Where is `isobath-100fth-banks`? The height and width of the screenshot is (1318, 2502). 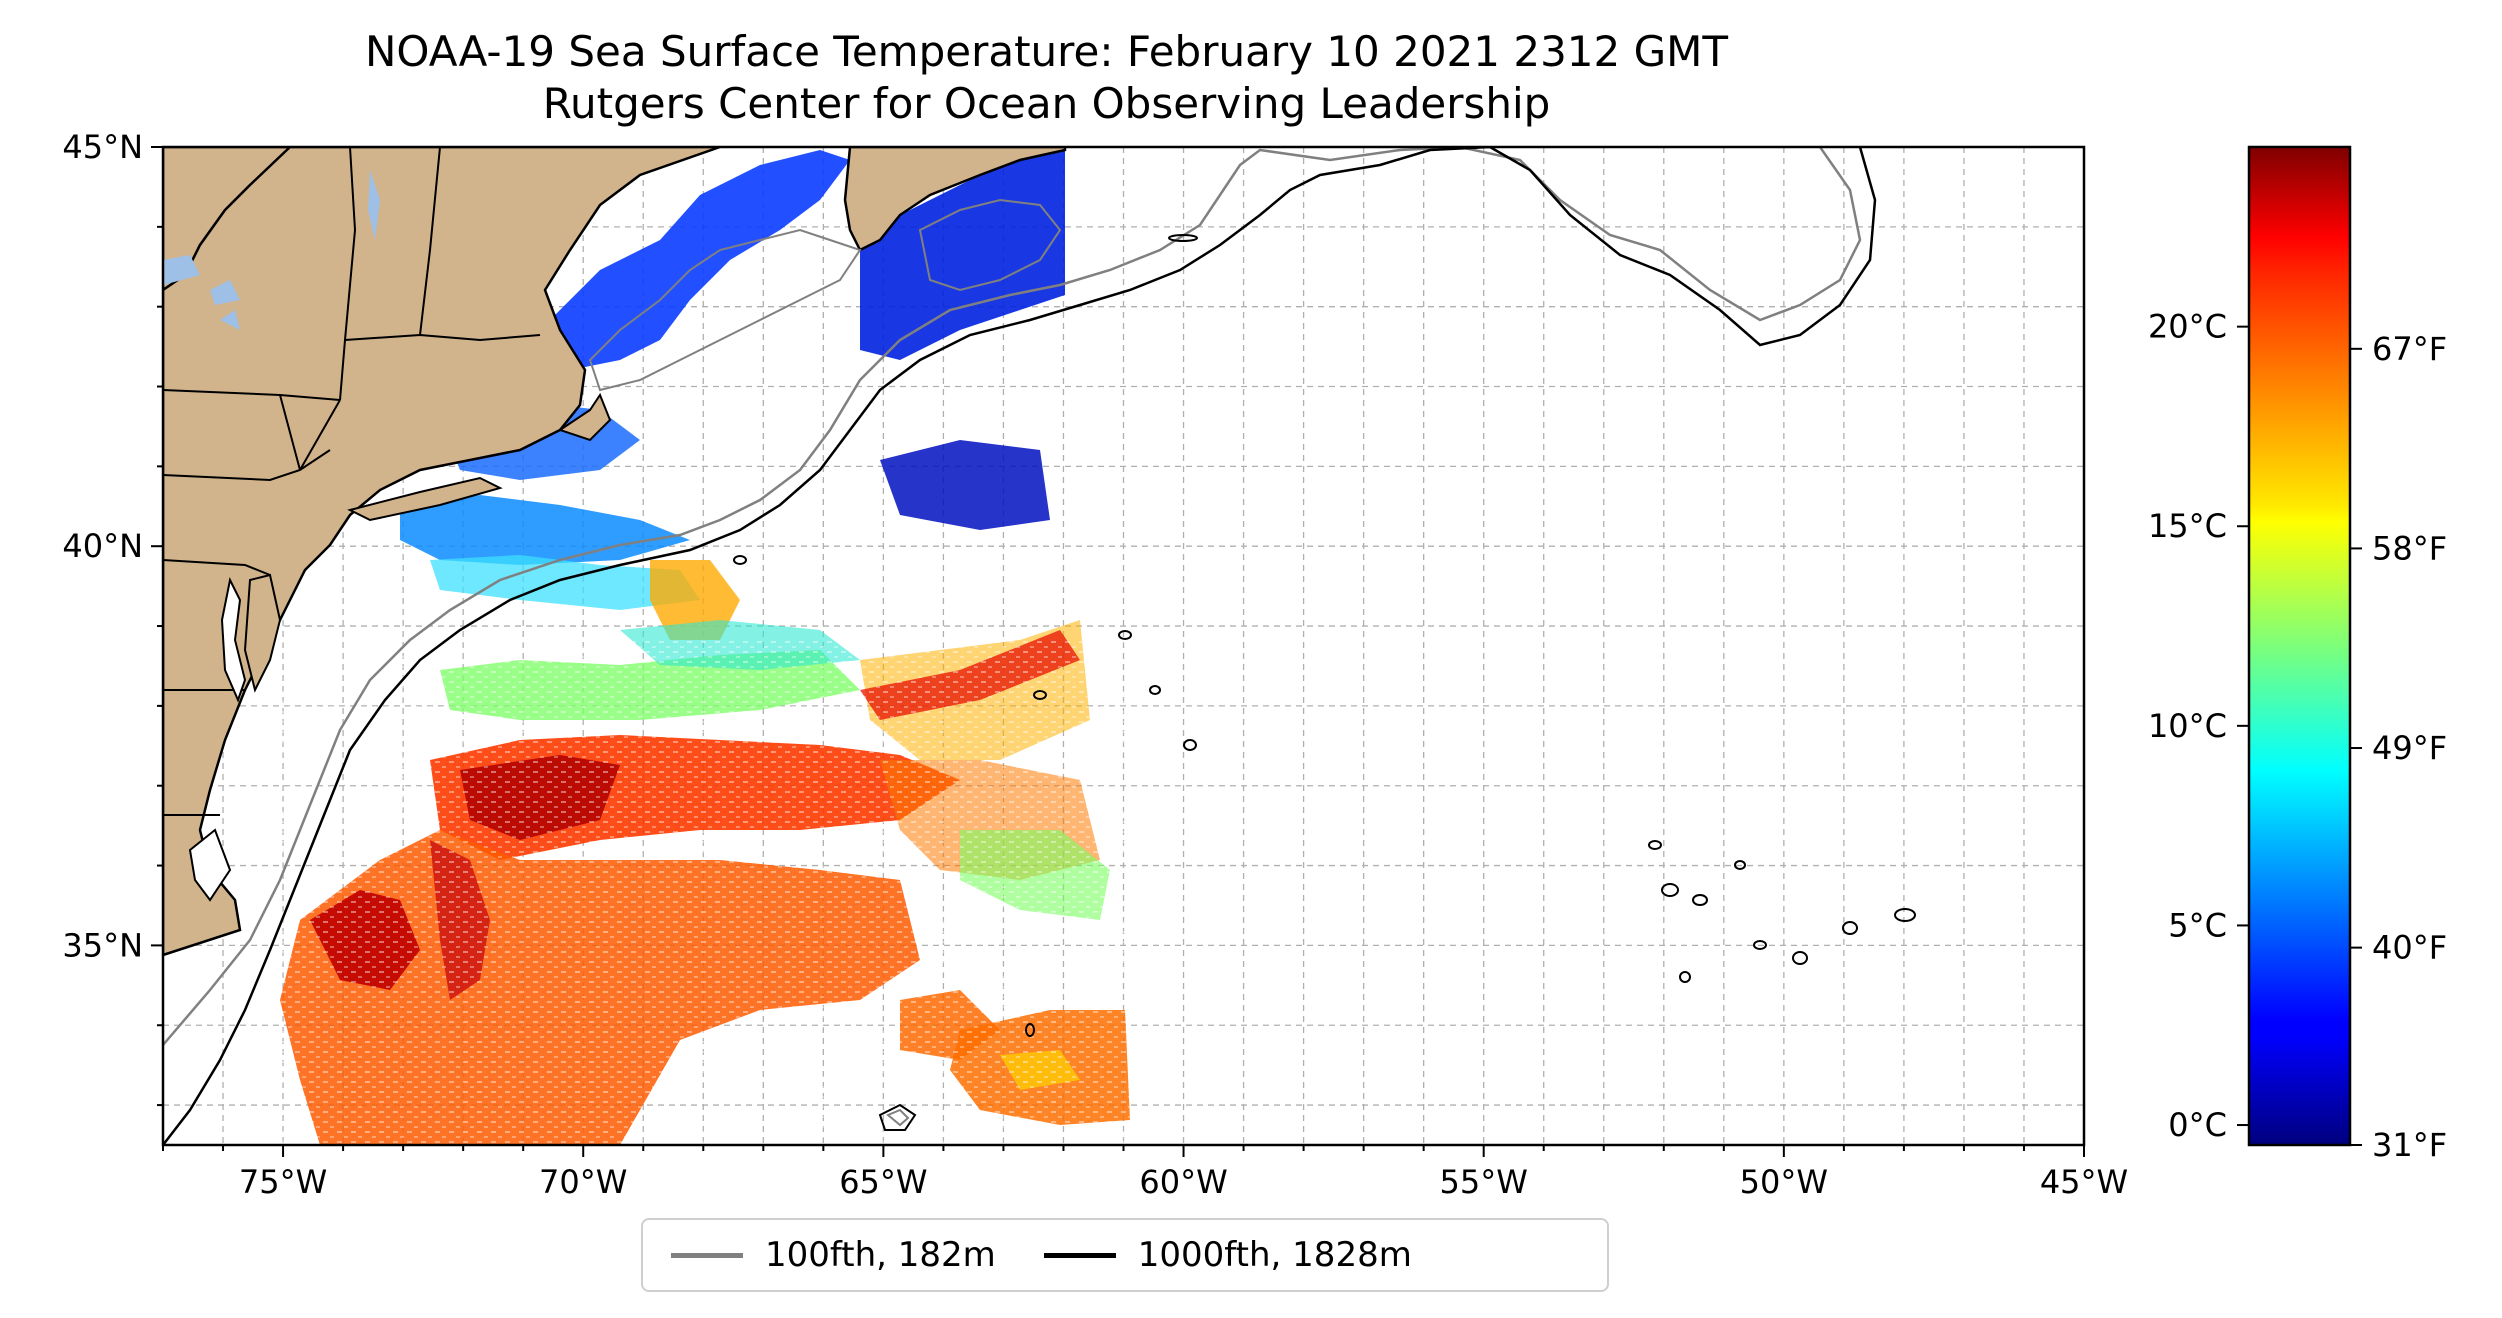
isobath-100fth-banks is located at coordinates (990, 245).